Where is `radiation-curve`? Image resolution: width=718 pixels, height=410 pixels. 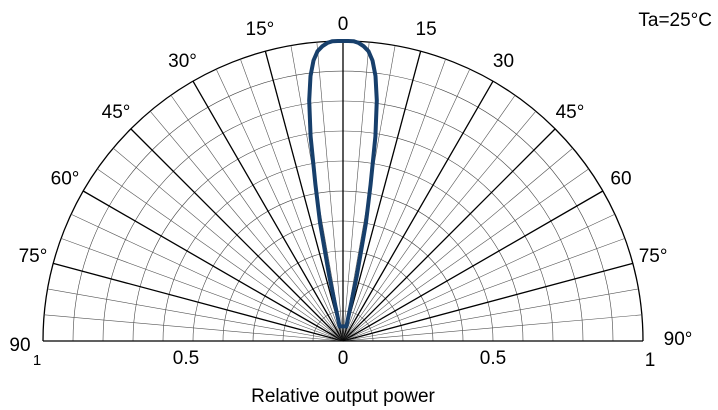
radiation-curve is located at coordinates (343, 184).